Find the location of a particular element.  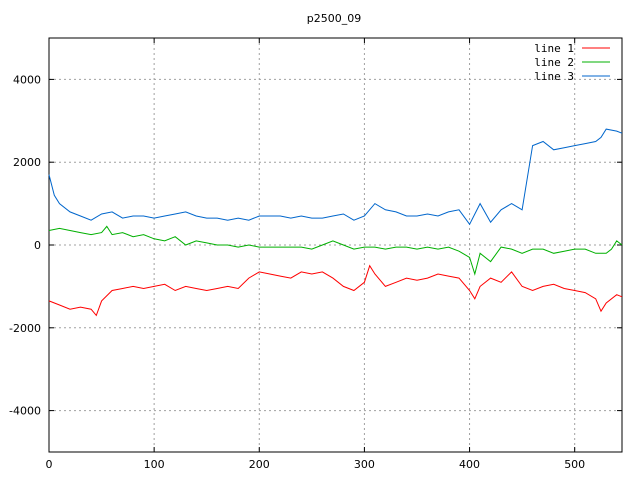

legend-label-1: line 1 is located at coordinates (554, 48).